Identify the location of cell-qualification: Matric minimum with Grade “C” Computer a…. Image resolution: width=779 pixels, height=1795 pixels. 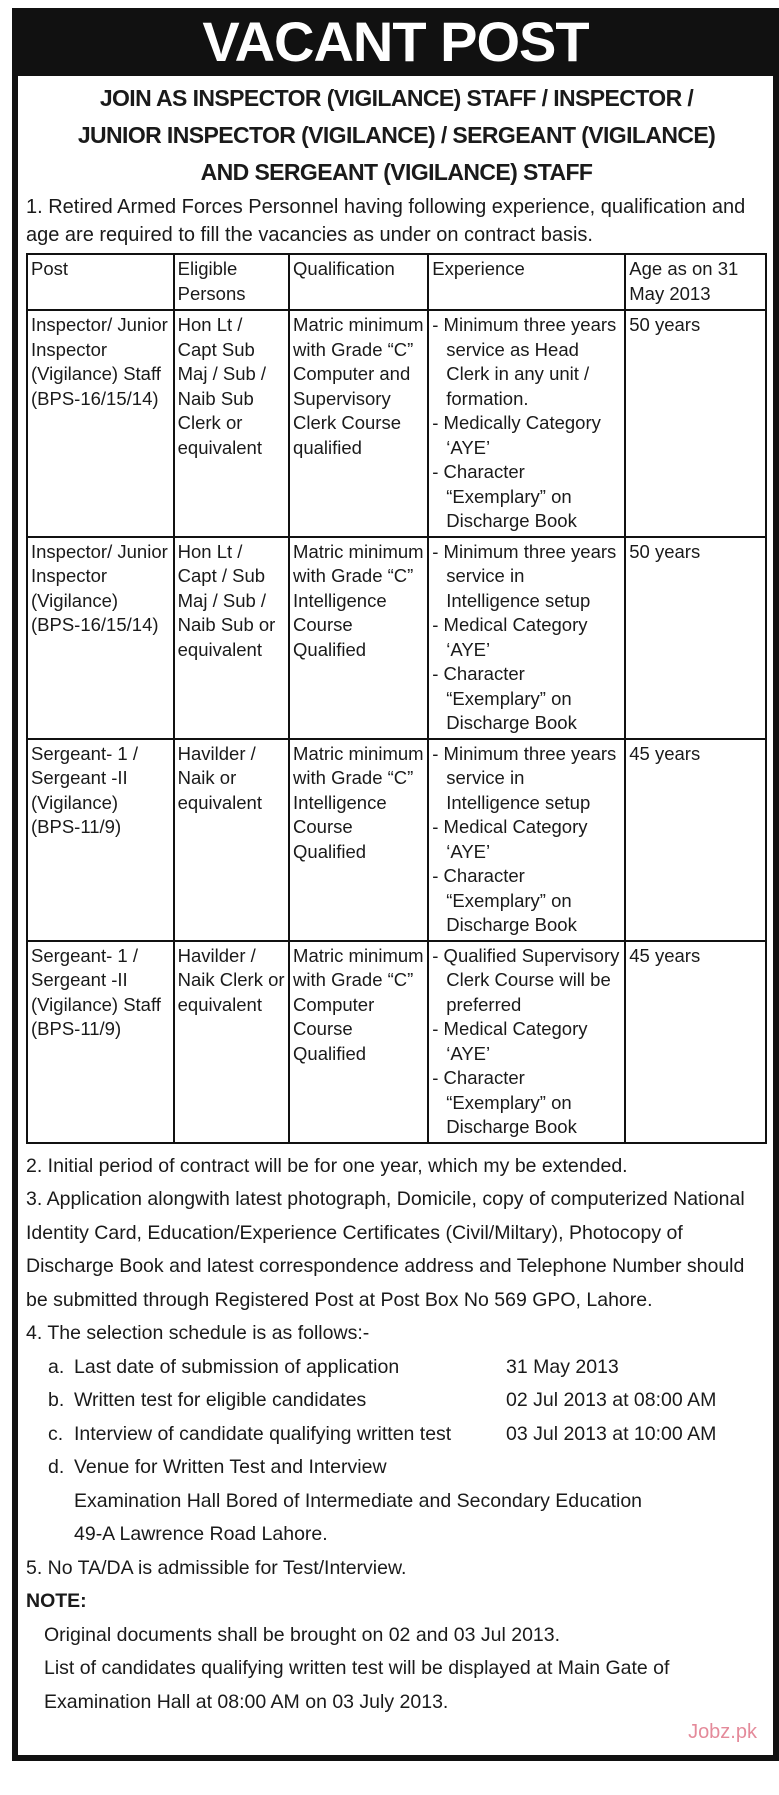
(359, 423).